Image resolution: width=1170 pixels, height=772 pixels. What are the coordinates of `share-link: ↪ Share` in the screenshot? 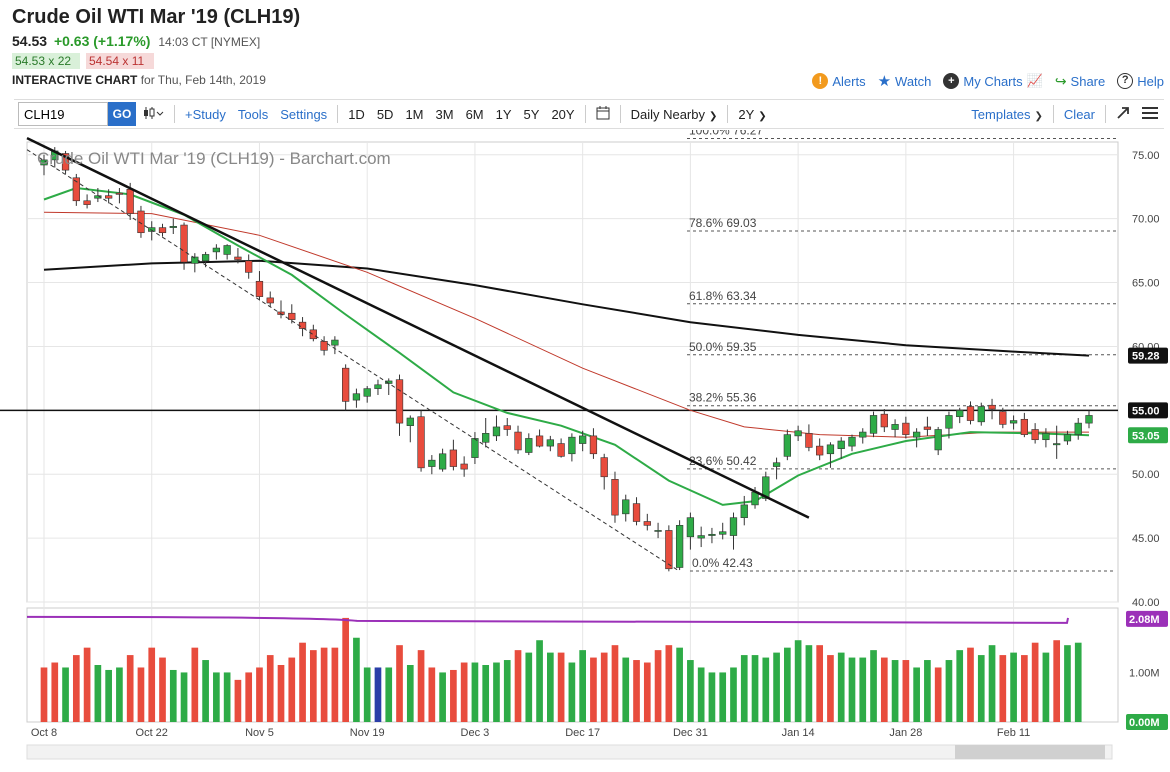 It's located at (1080, 81).